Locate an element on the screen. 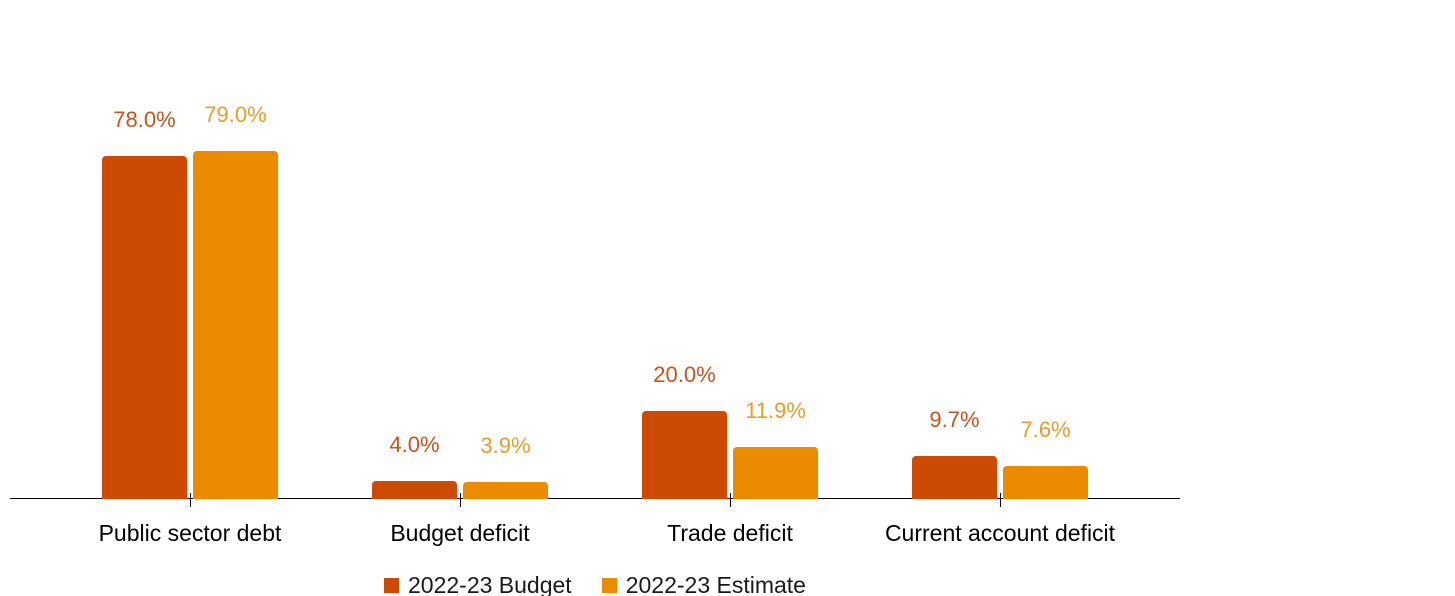 The width and height of the screenshot is (1455, 596). category-label-budget-deficit: Budget deficit is located at coordinates (460, 533).